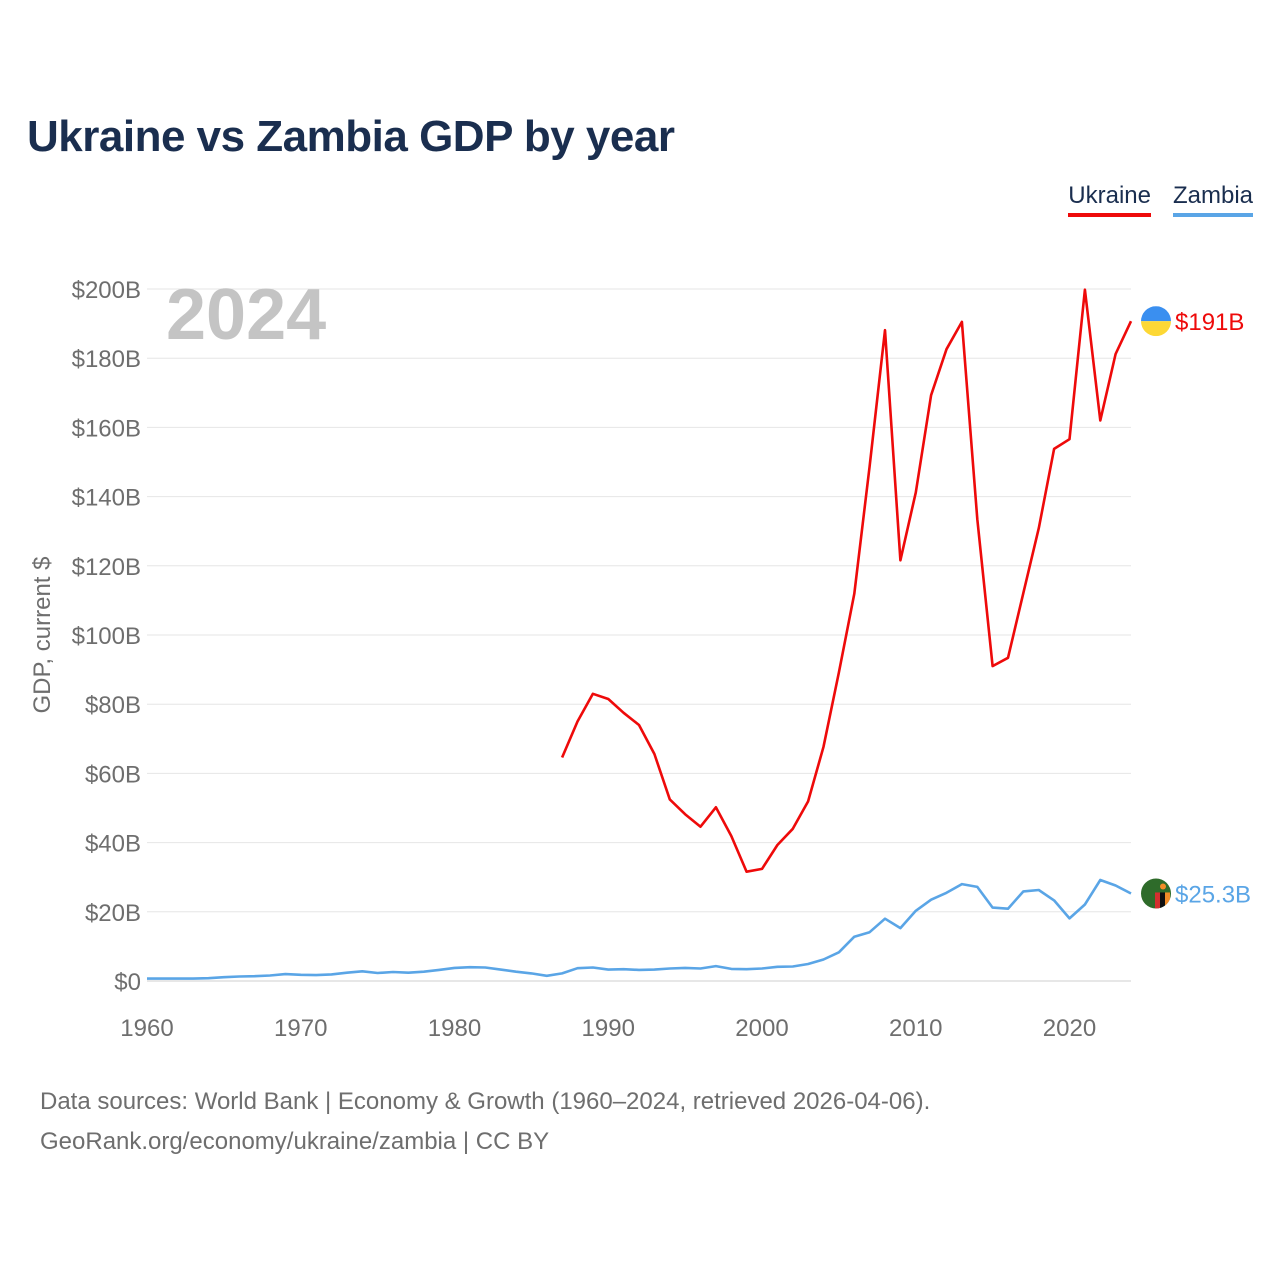 This screenshot has width=1280, height=1280. Describe the element at coordinates (42, 635) in the screenshot. I see `y-axis-label: GDP, current $` at that location.